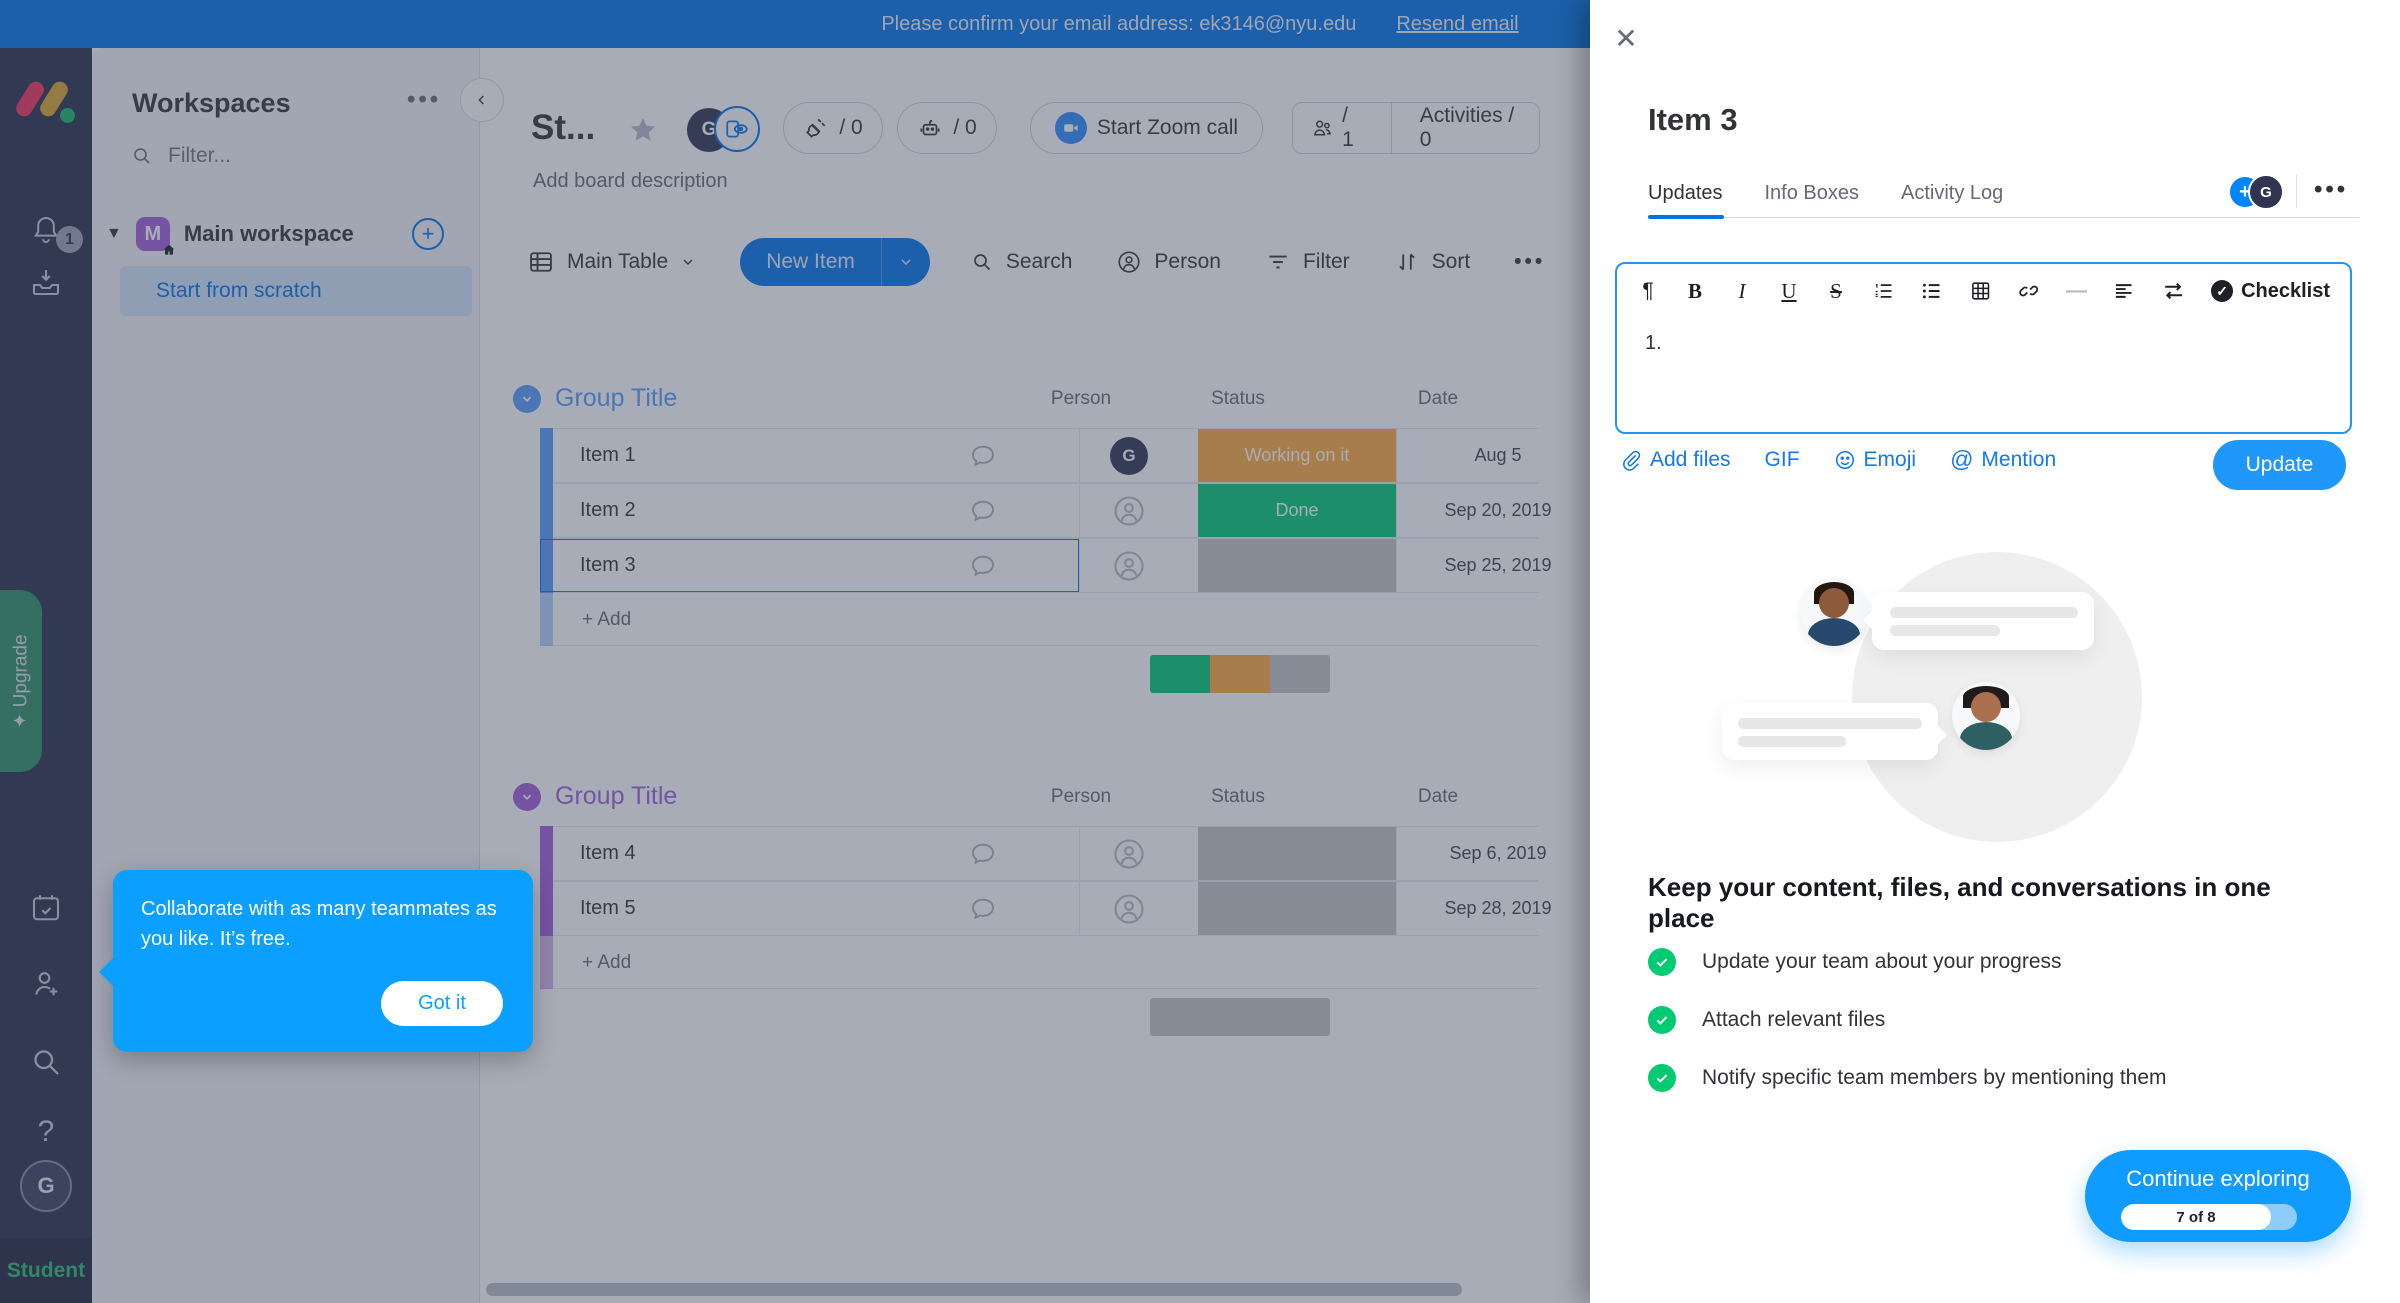  I want to click on panel-more-icon: •••, so click(2331, 189).